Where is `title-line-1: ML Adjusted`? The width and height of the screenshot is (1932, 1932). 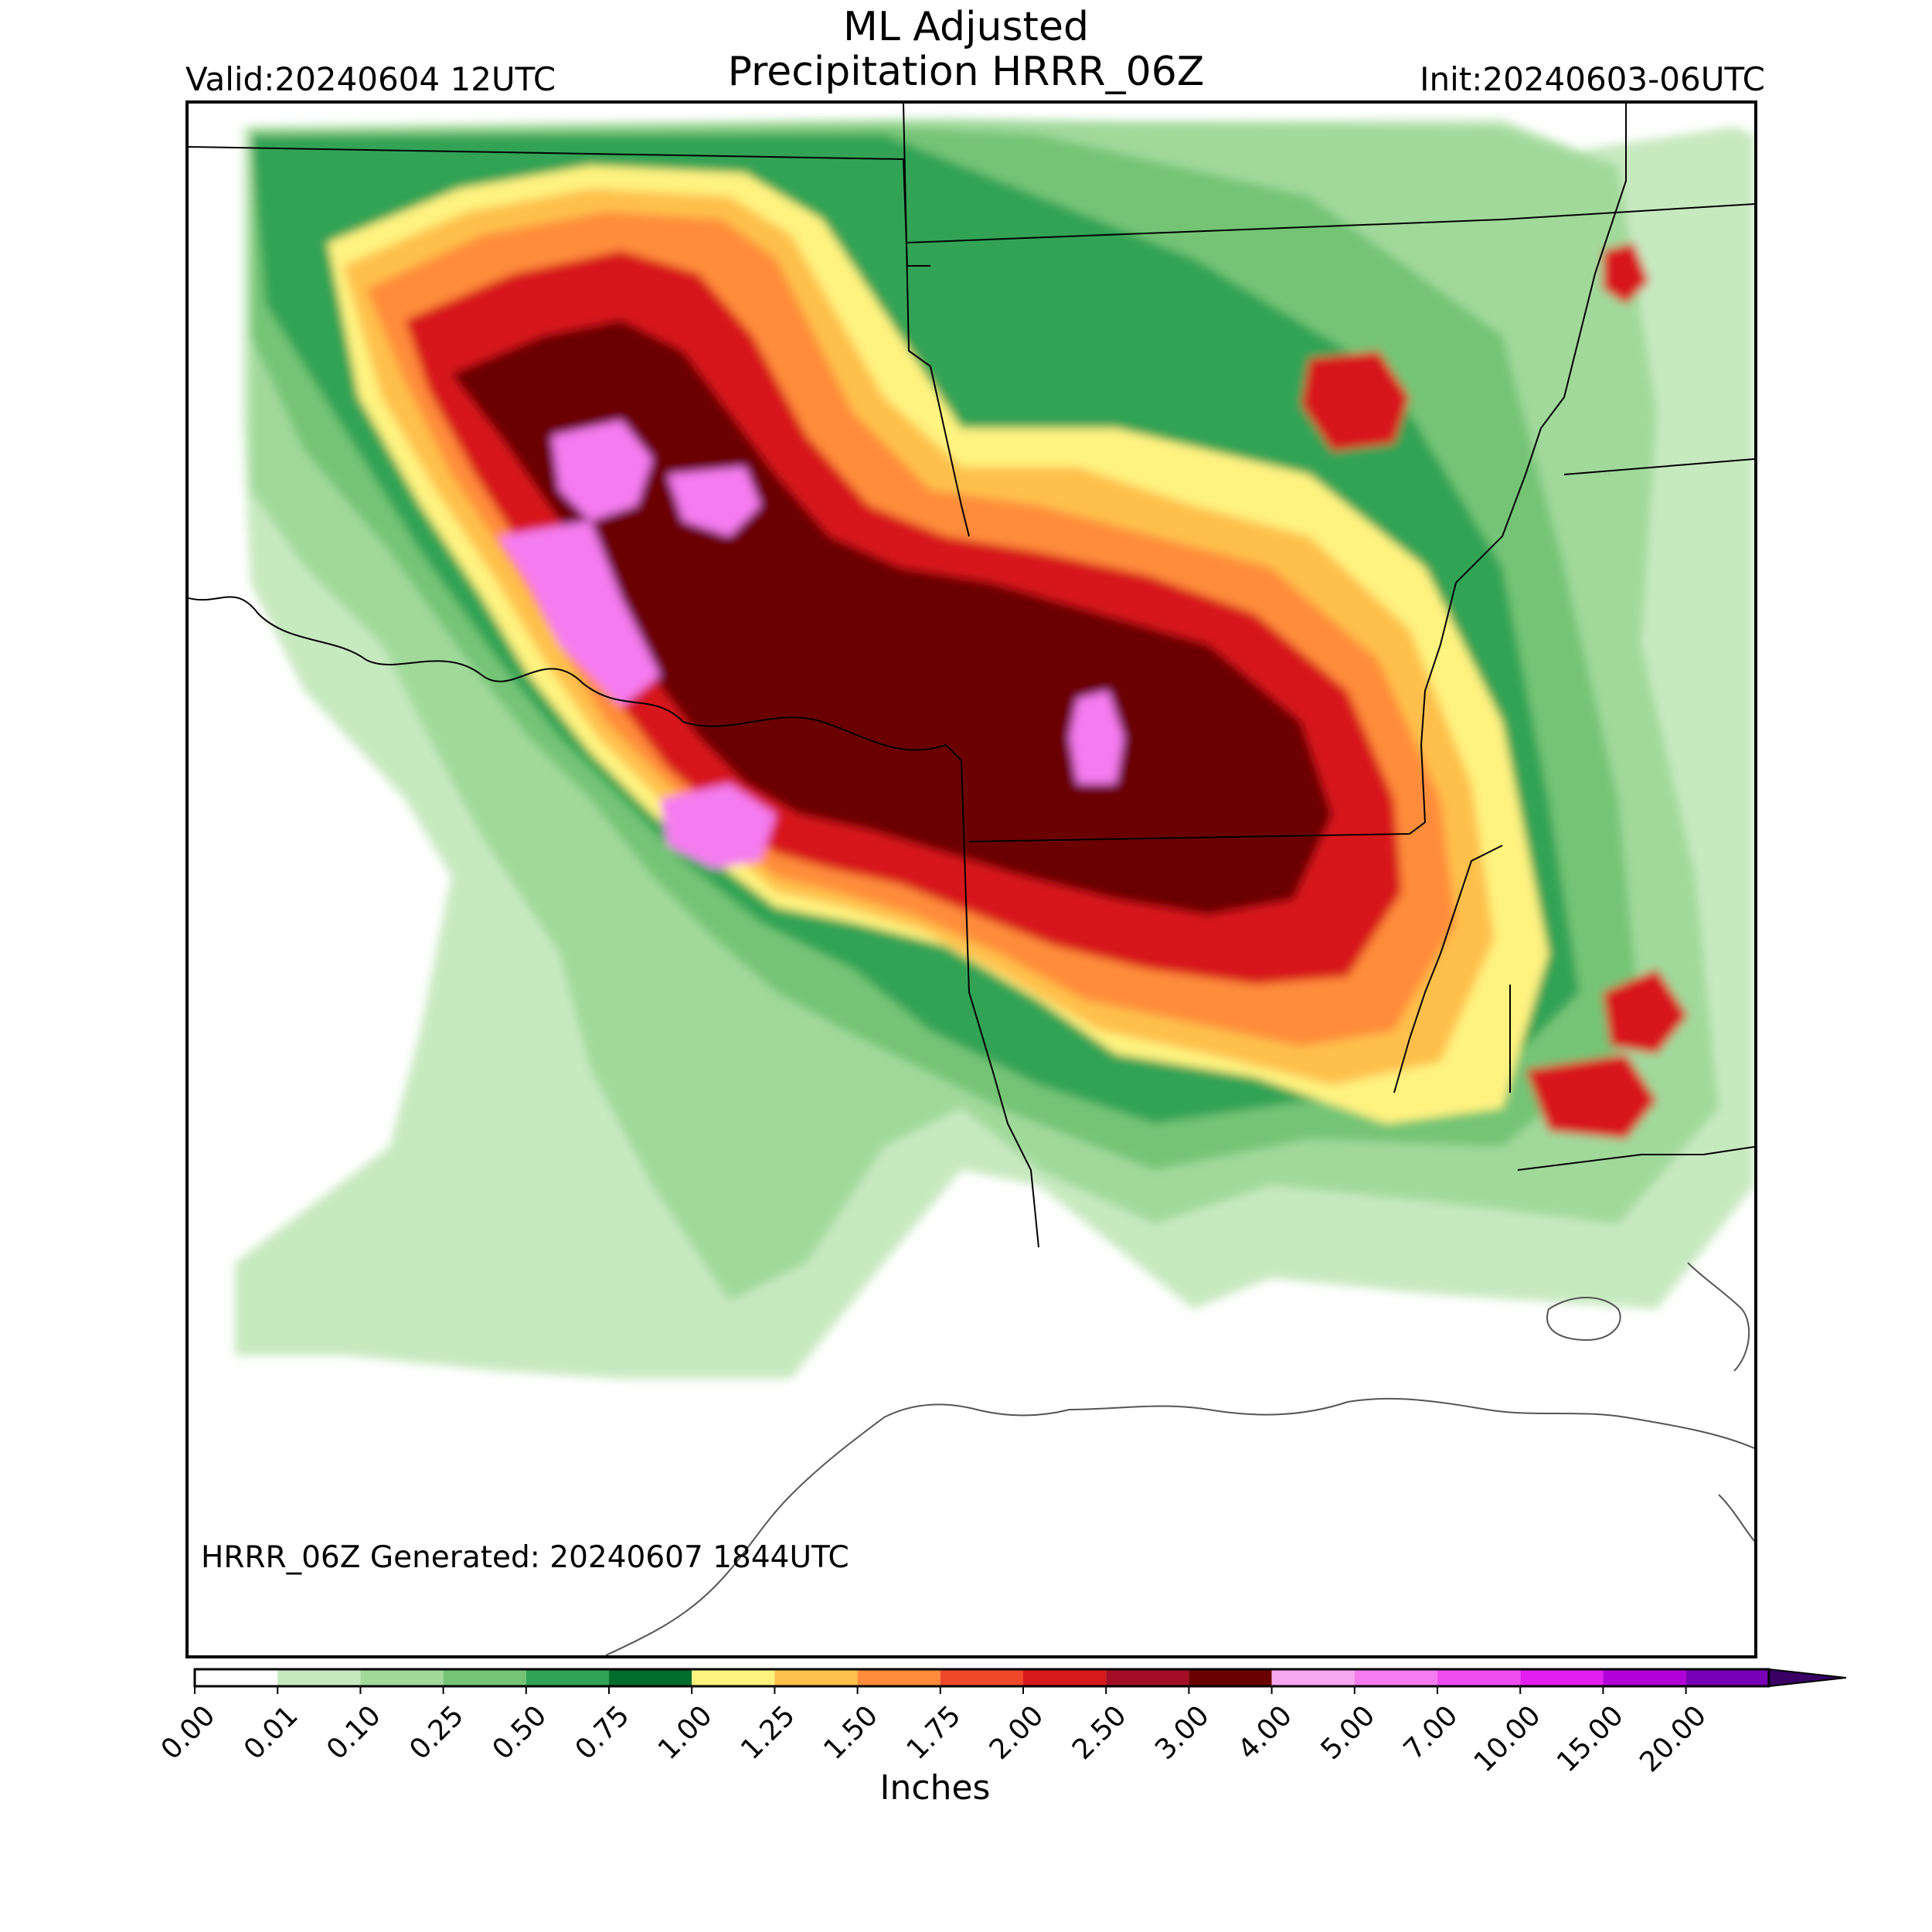 title-line-1: ML Adjusted is located at coordinates (966, 27).